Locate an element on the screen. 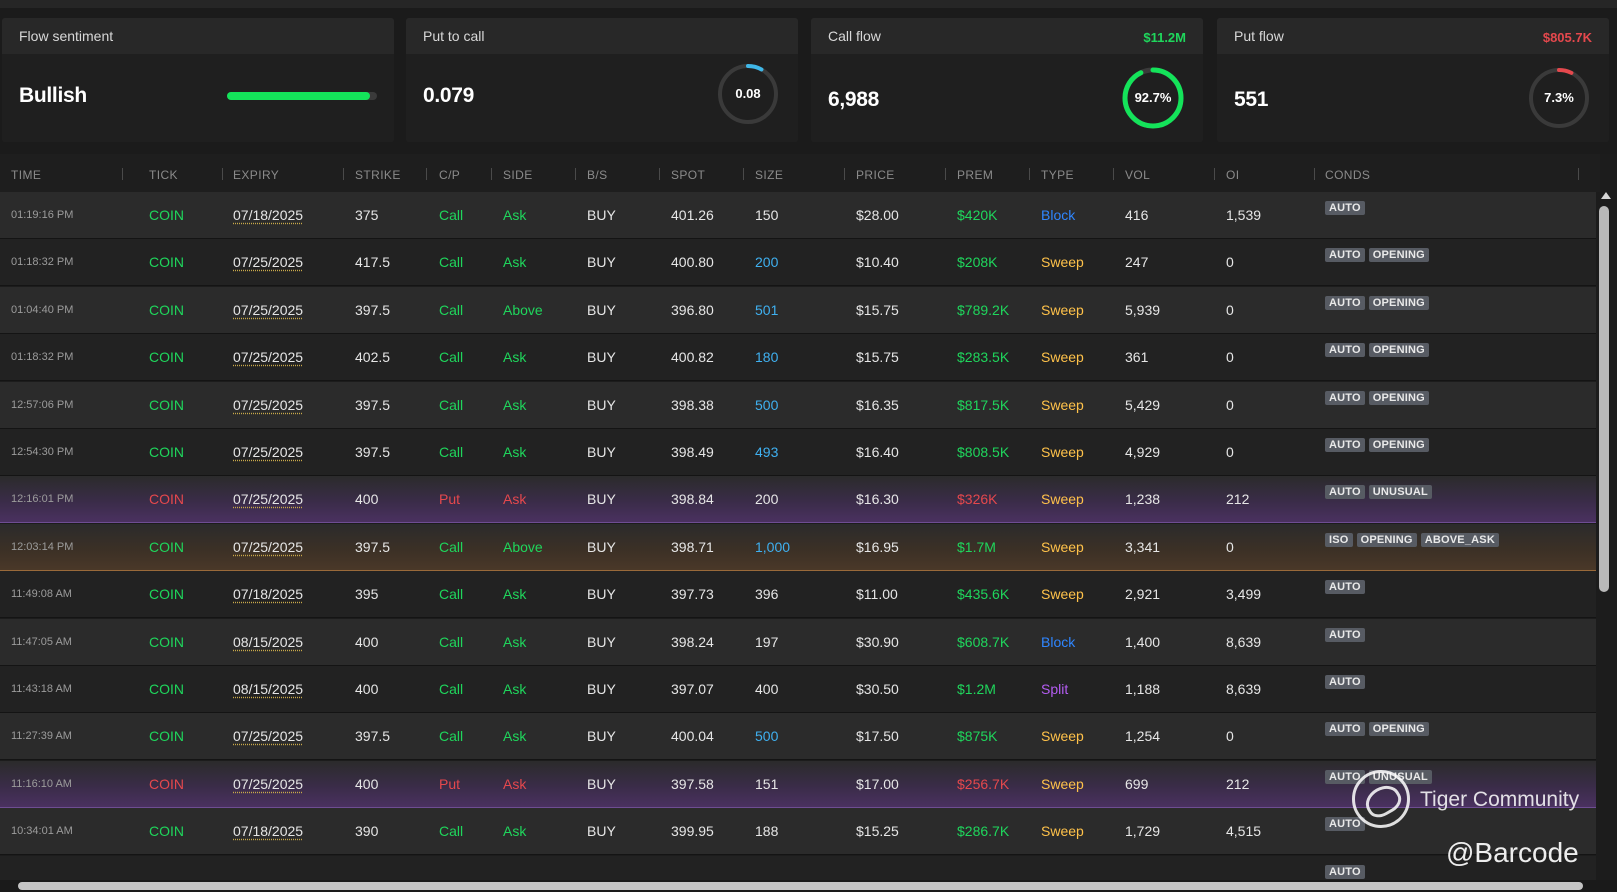 Image resolution: width=1617 pixels, height=892 pixels. column-header-expiry: EXPIRY is located at coordinates (256, 175).